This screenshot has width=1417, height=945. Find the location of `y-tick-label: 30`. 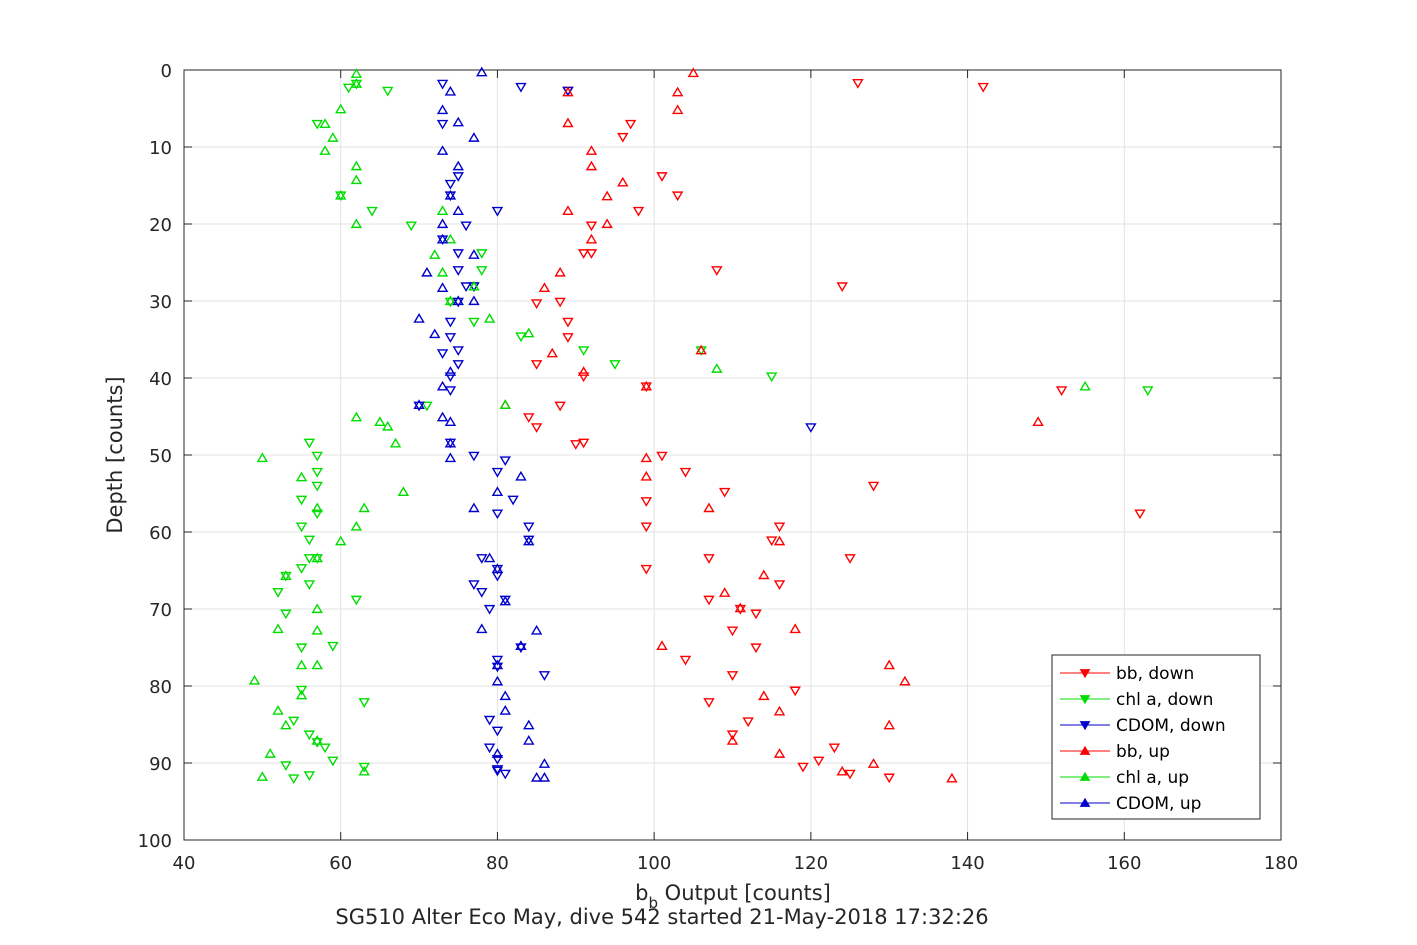

y-tick-label: 30 is located at coordinates (160, 302).